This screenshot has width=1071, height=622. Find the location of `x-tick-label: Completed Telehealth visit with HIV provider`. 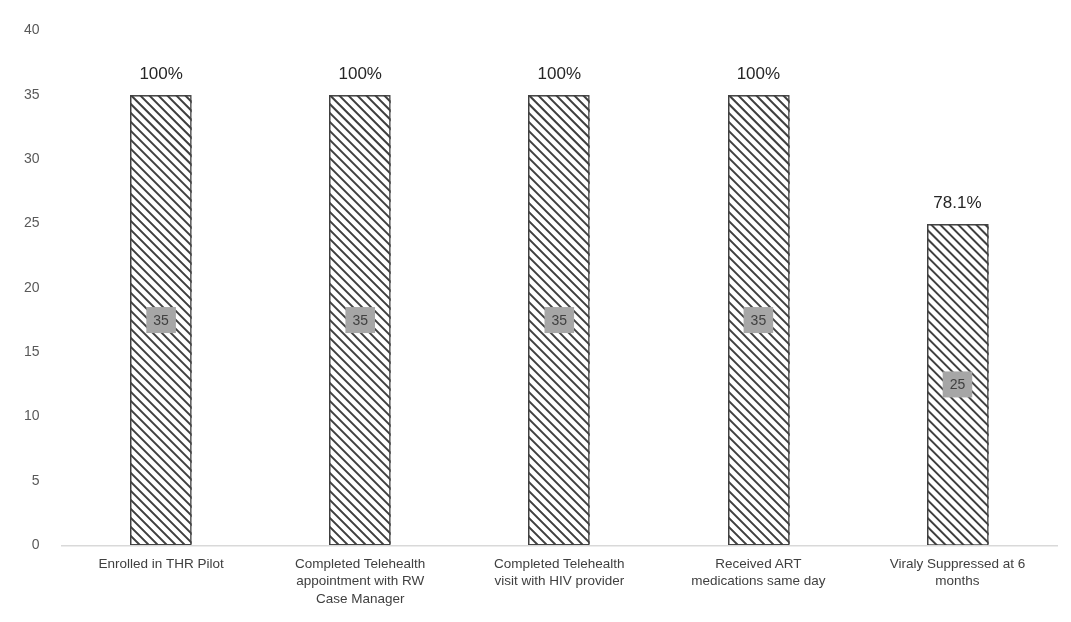

x-tick-label: Completed Telehealth visit with HIV provider is located at coordinates (559, 572).